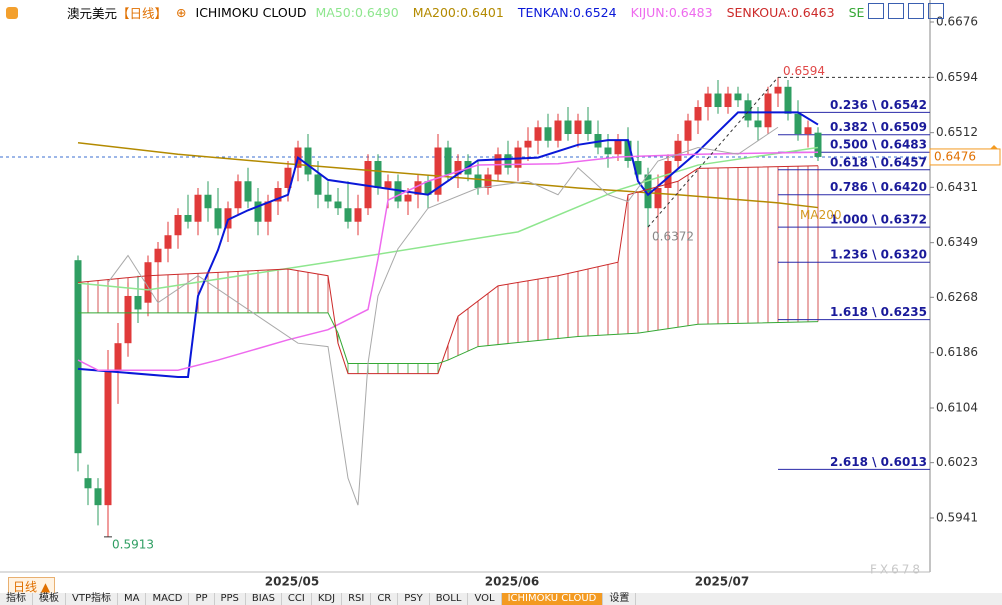  Describe the element at coordinates (385, 599) in the screenshot. I see `toolbar-item: CR` at that location.